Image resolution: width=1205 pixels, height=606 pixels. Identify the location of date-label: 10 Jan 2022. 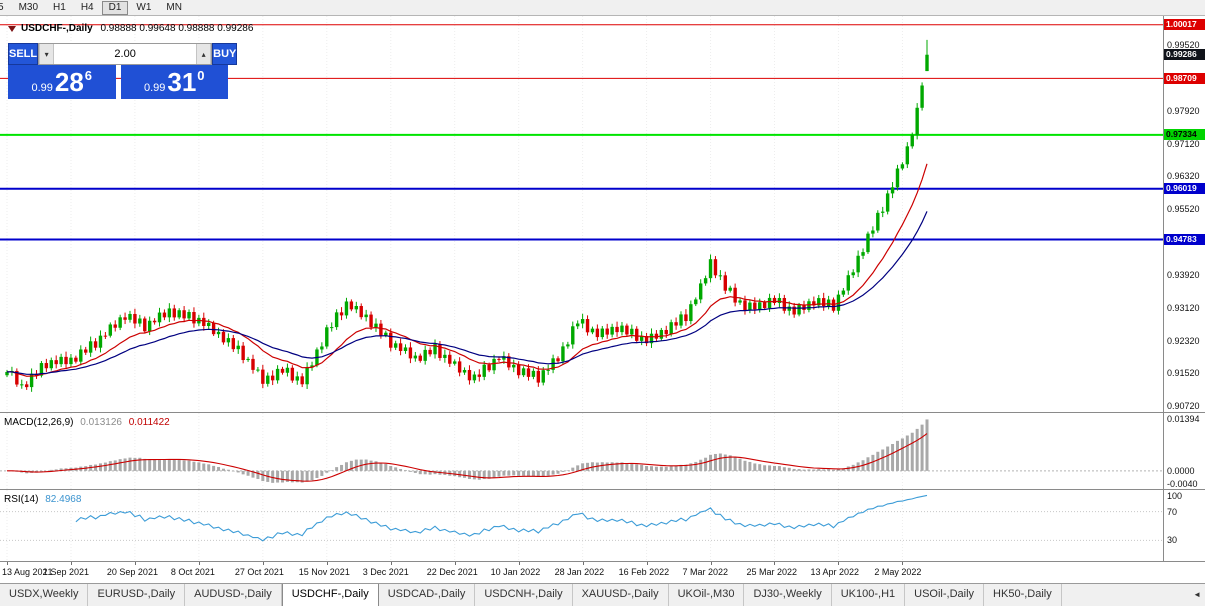
(515, 572).